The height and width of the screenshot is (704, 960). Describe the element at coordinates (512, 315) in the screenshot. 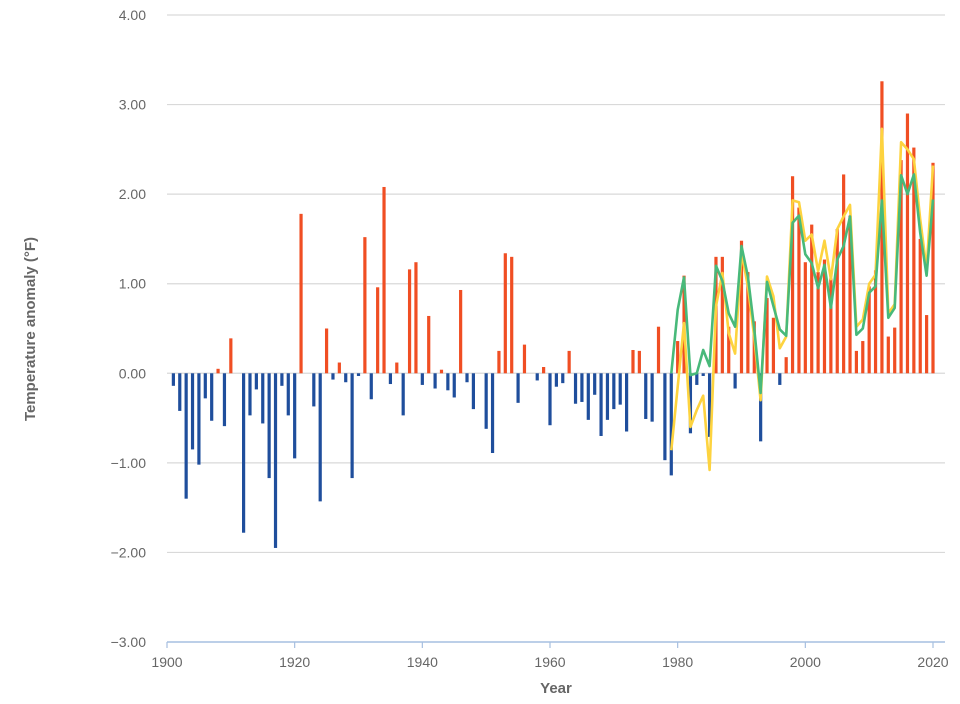

I see `bar-1954` at that location.